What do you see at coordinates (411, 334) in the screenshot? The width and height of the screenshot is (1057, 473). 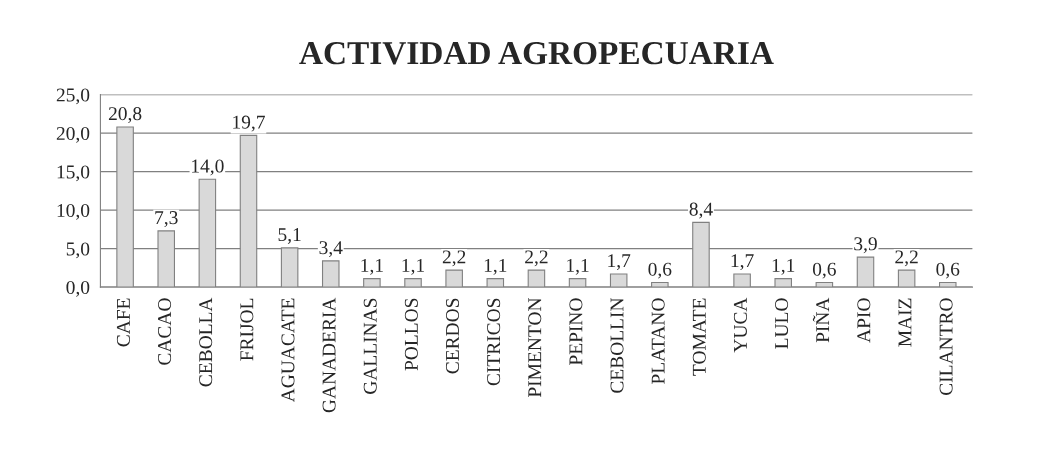 I see `x-tick-label: POLLOS` at bounding box center [411, 334].